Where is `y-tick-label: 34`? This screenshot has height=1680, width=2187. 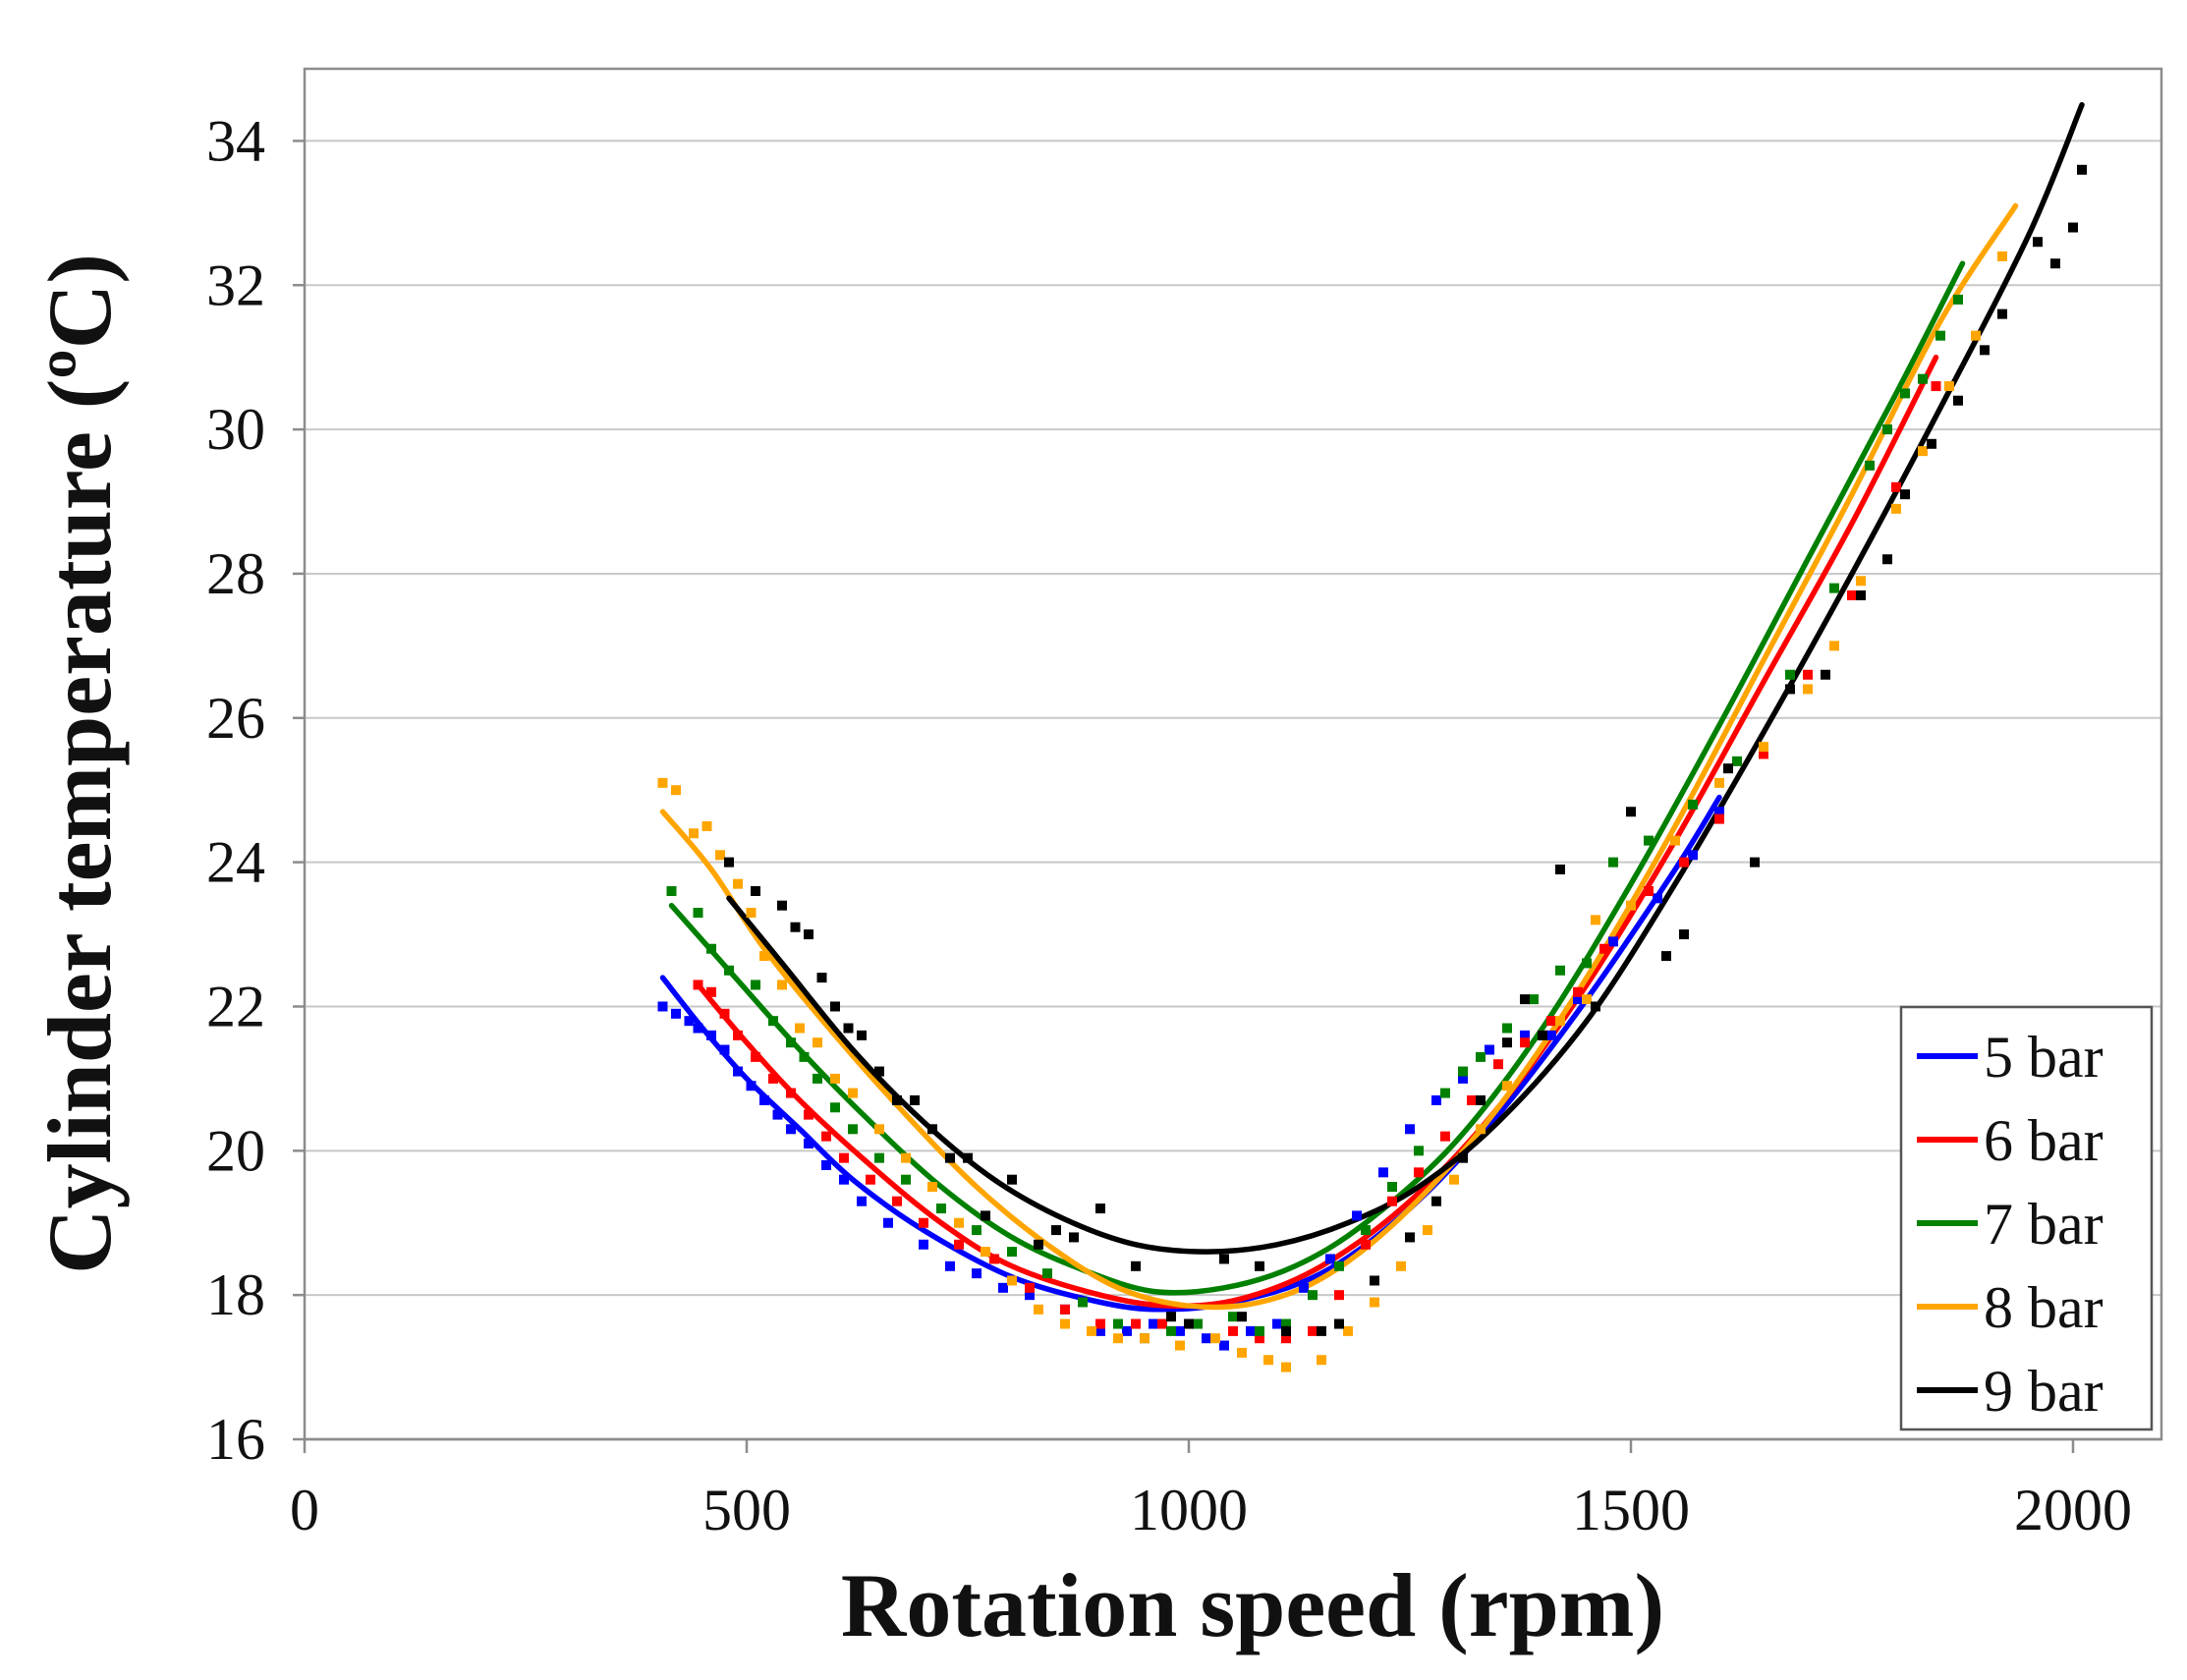 y-tick-label: 34 is located at coordinates (236, 140).